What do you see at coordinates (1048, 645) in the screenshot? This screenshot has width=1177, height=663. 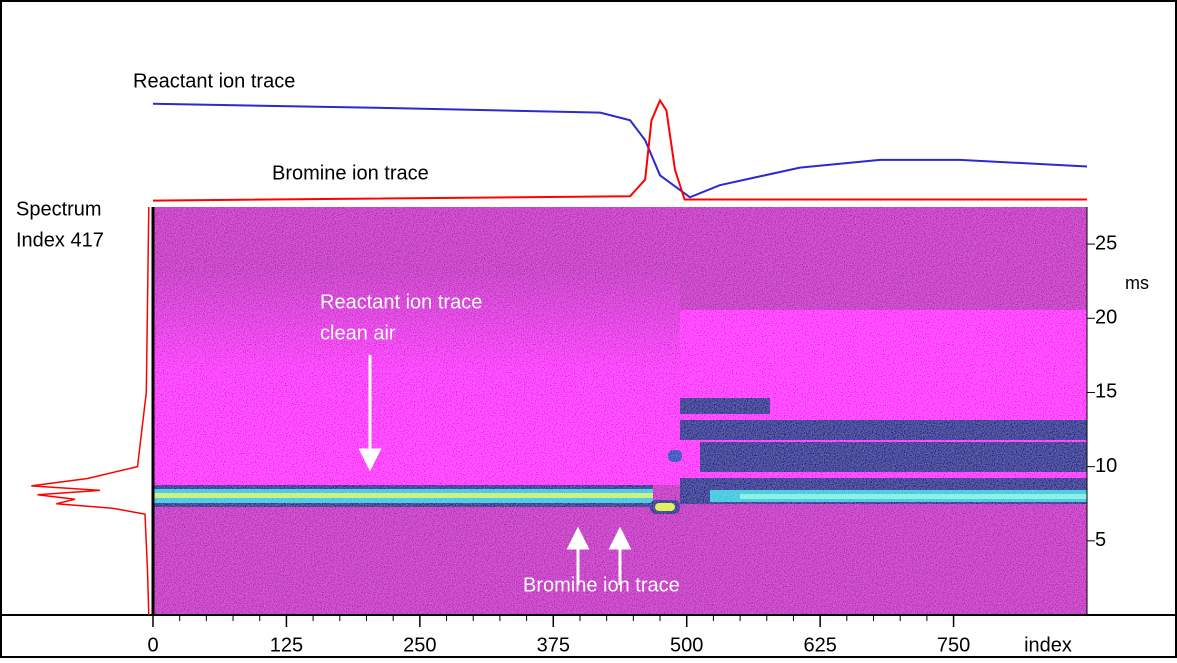 I see `x-axis-label: index` at bounding box center [1048, 645].